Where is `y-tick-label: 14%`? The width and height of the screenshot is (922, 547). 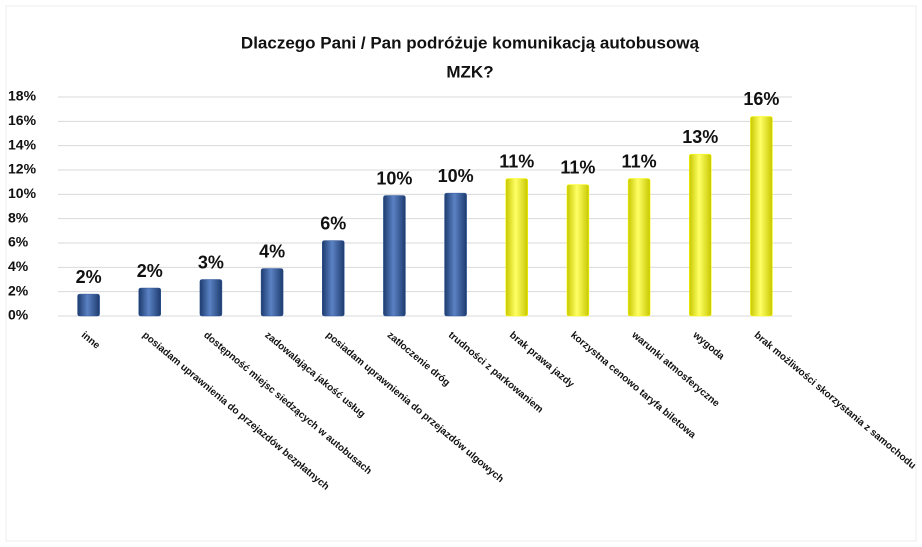
y-tick-label: 14% is located at coordinates (22, 144).